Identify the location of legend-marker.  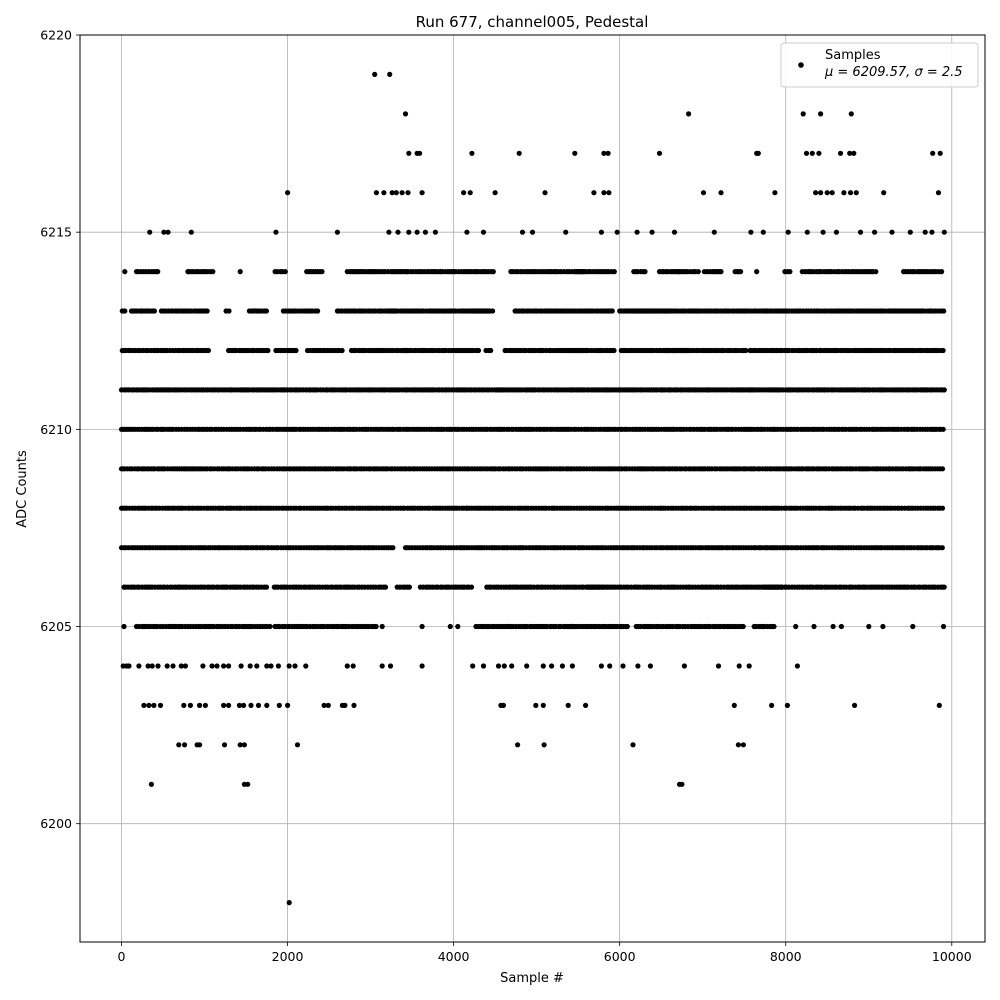
(801, 65).